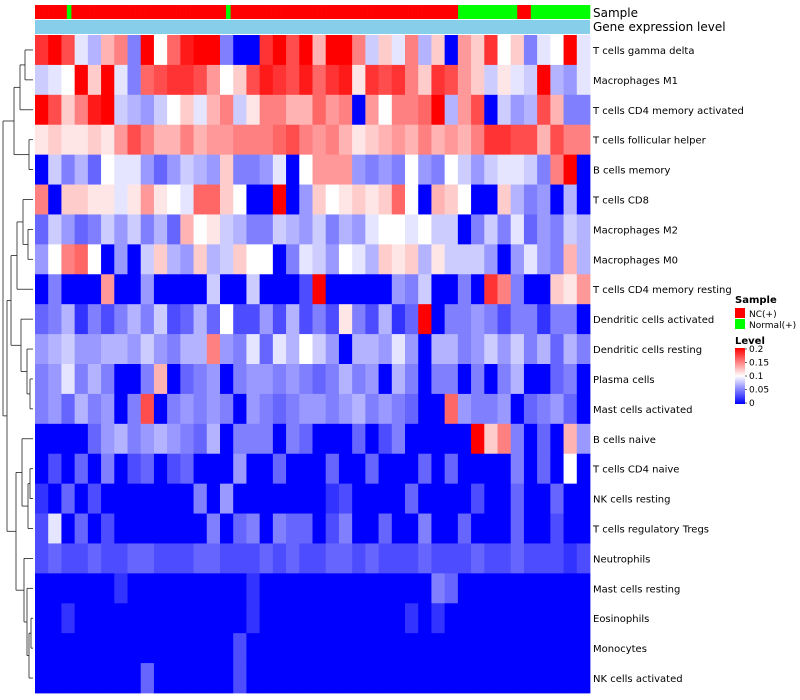 This screenshot has height=700, width=800. Describe the element at coordinates (631, 500) in the screenshot. I see `row-label: NK cells resting` at that location.